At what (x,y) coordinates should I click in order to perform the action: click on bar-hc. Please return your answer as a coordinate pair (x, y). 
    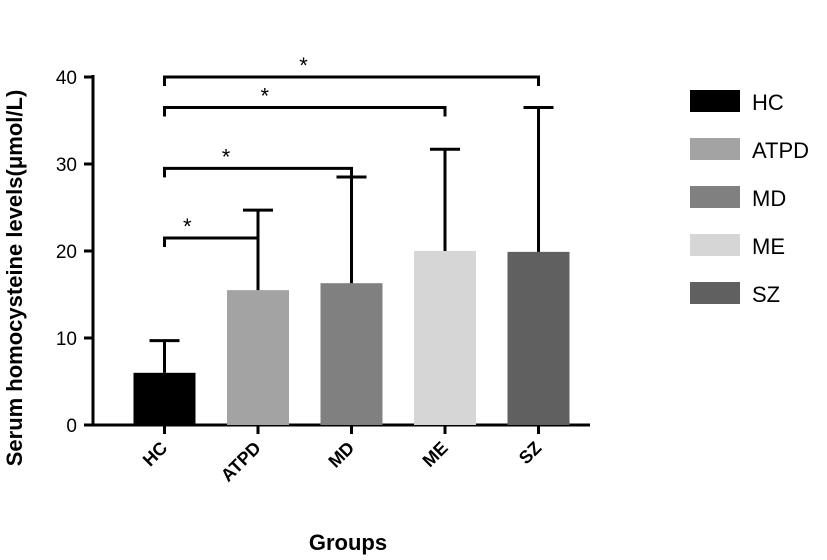
    Looking at the image, I should click on (164, 398).